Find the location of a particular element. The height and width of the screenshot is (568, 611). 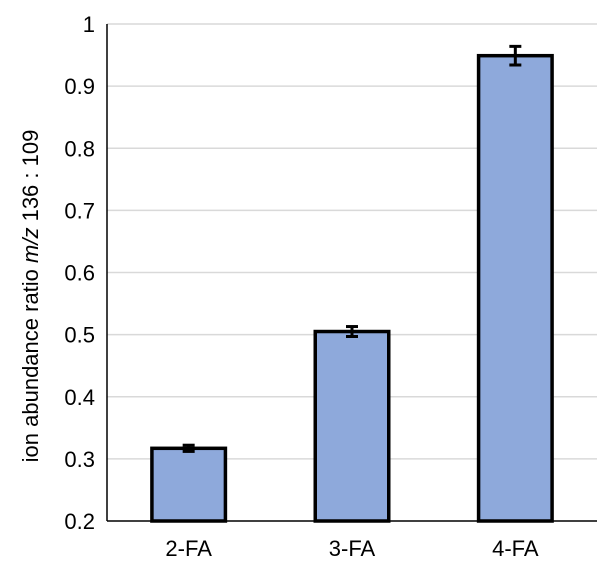

x-category-labels: 2-FA 3-FA 4-FA is located at coordinates (351, 548).